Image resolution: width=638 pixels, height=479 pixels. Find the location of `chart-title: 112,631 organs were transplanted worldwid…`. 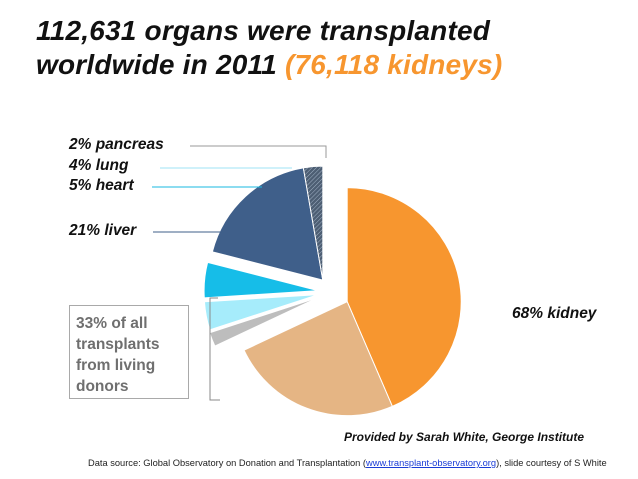

chart-title: 112,631 organs were transplanted worldwid… is located at coordinates (269, 48).